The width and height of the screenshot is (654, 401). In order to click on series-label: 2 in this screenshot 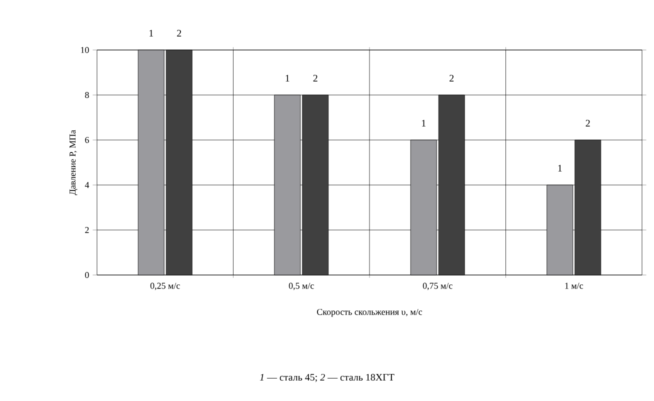, I will do `click(179, 33)`.